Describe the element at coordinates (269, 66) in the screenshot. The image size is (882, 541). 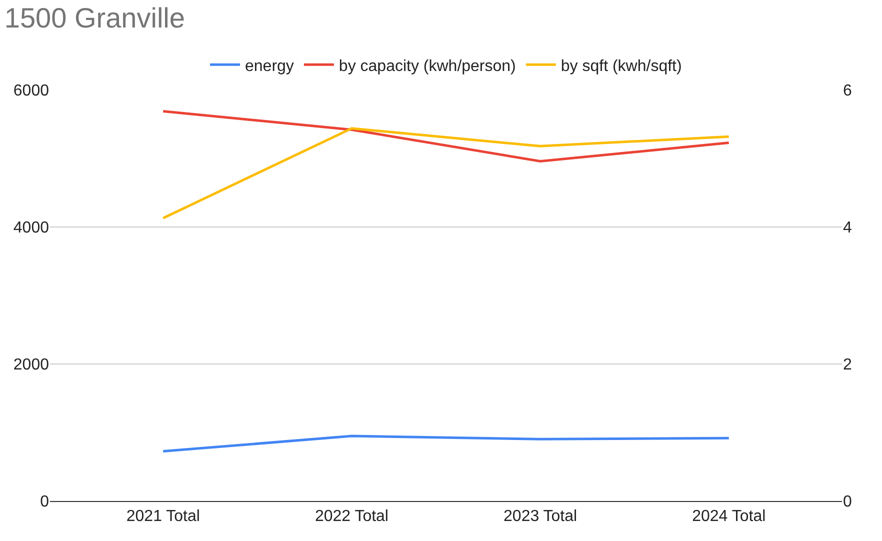
I see `legend-label: energy` at that location.